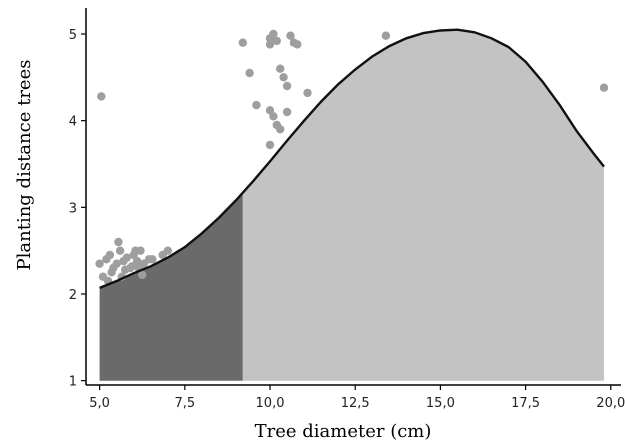 The height and width of the screenshot is (441, 625). Describe the element at coordinates (73, 35) in the screenshot. I see `y-tick-label: 5` at that location.